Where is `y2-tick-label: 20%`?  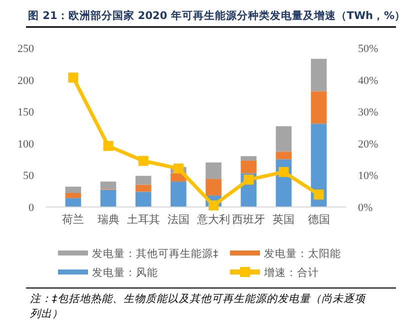
y2-tick-label: 20% is located at coordinates (368, 144).